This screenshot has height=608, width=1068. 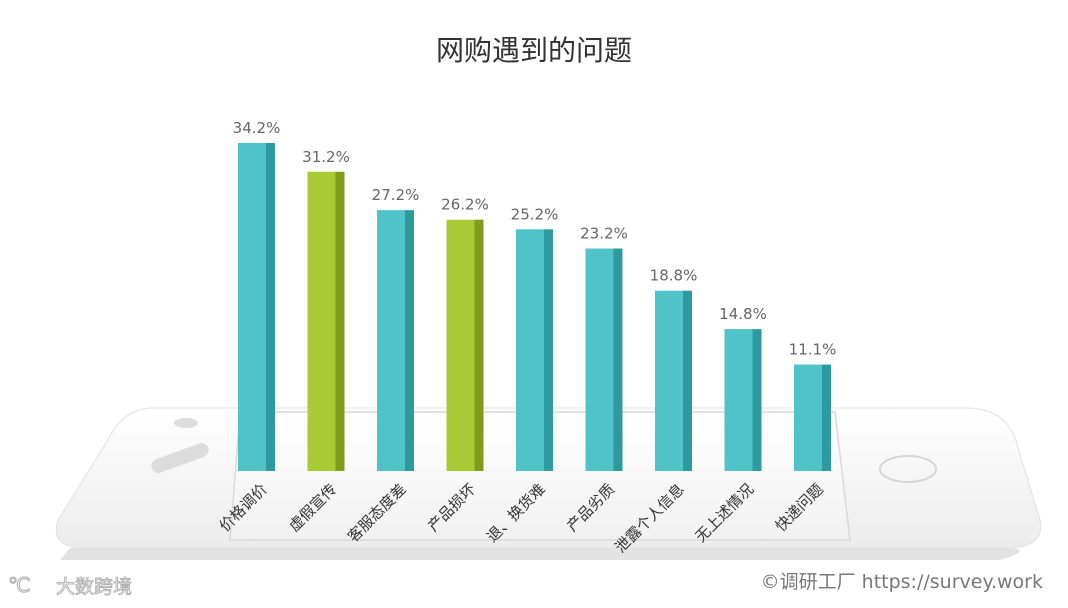 What do you see at coordinates (743, 314) in the screenshot?
I see `value-label: 14.8%` at bounding box center [743, 314].